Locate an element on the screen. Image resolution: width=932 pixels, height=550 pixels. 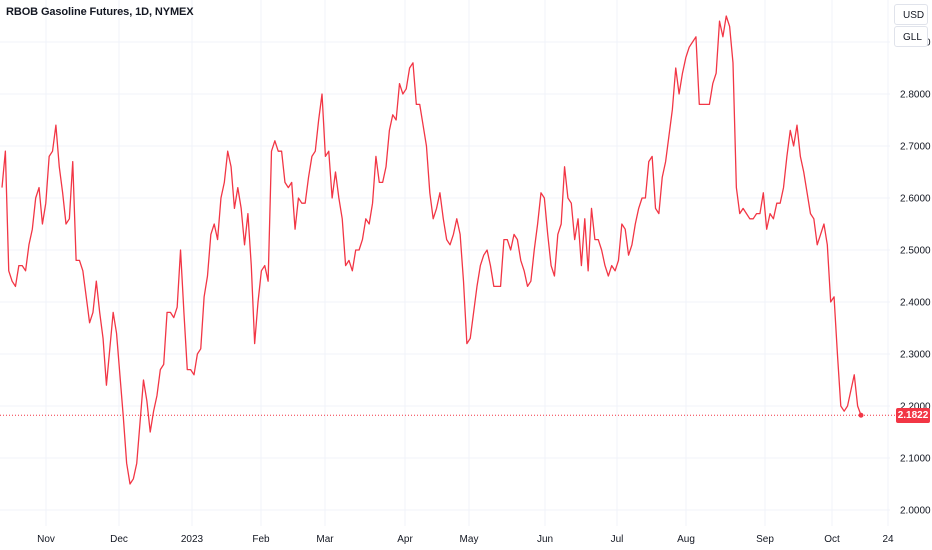
y-tick-label: 2.2000 is located at coordinates (915, 407).